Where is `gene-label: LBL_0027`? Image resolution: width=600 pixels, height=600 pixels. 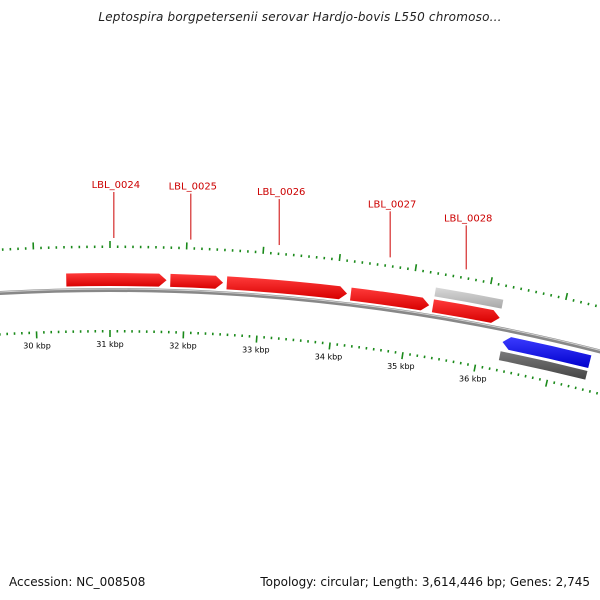 gene-label: LBL_0027 is located at coordinates (392, 204).